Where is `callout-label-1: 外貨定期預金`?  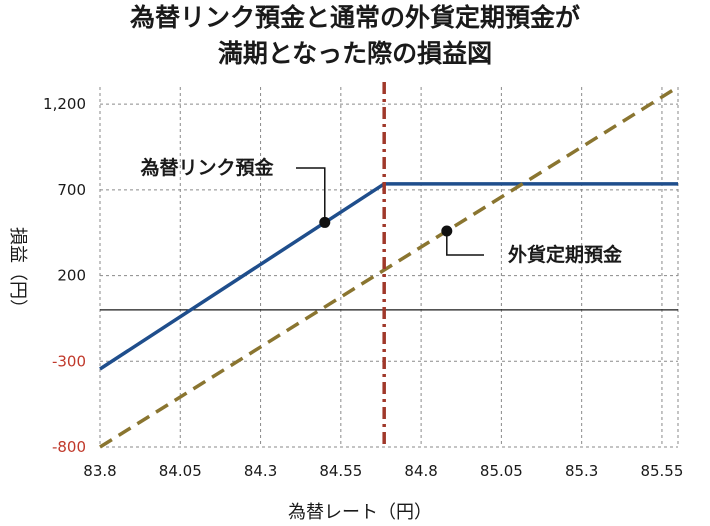 callout-label-1: 外貨定期預金 is located at coordinates (565, 254).